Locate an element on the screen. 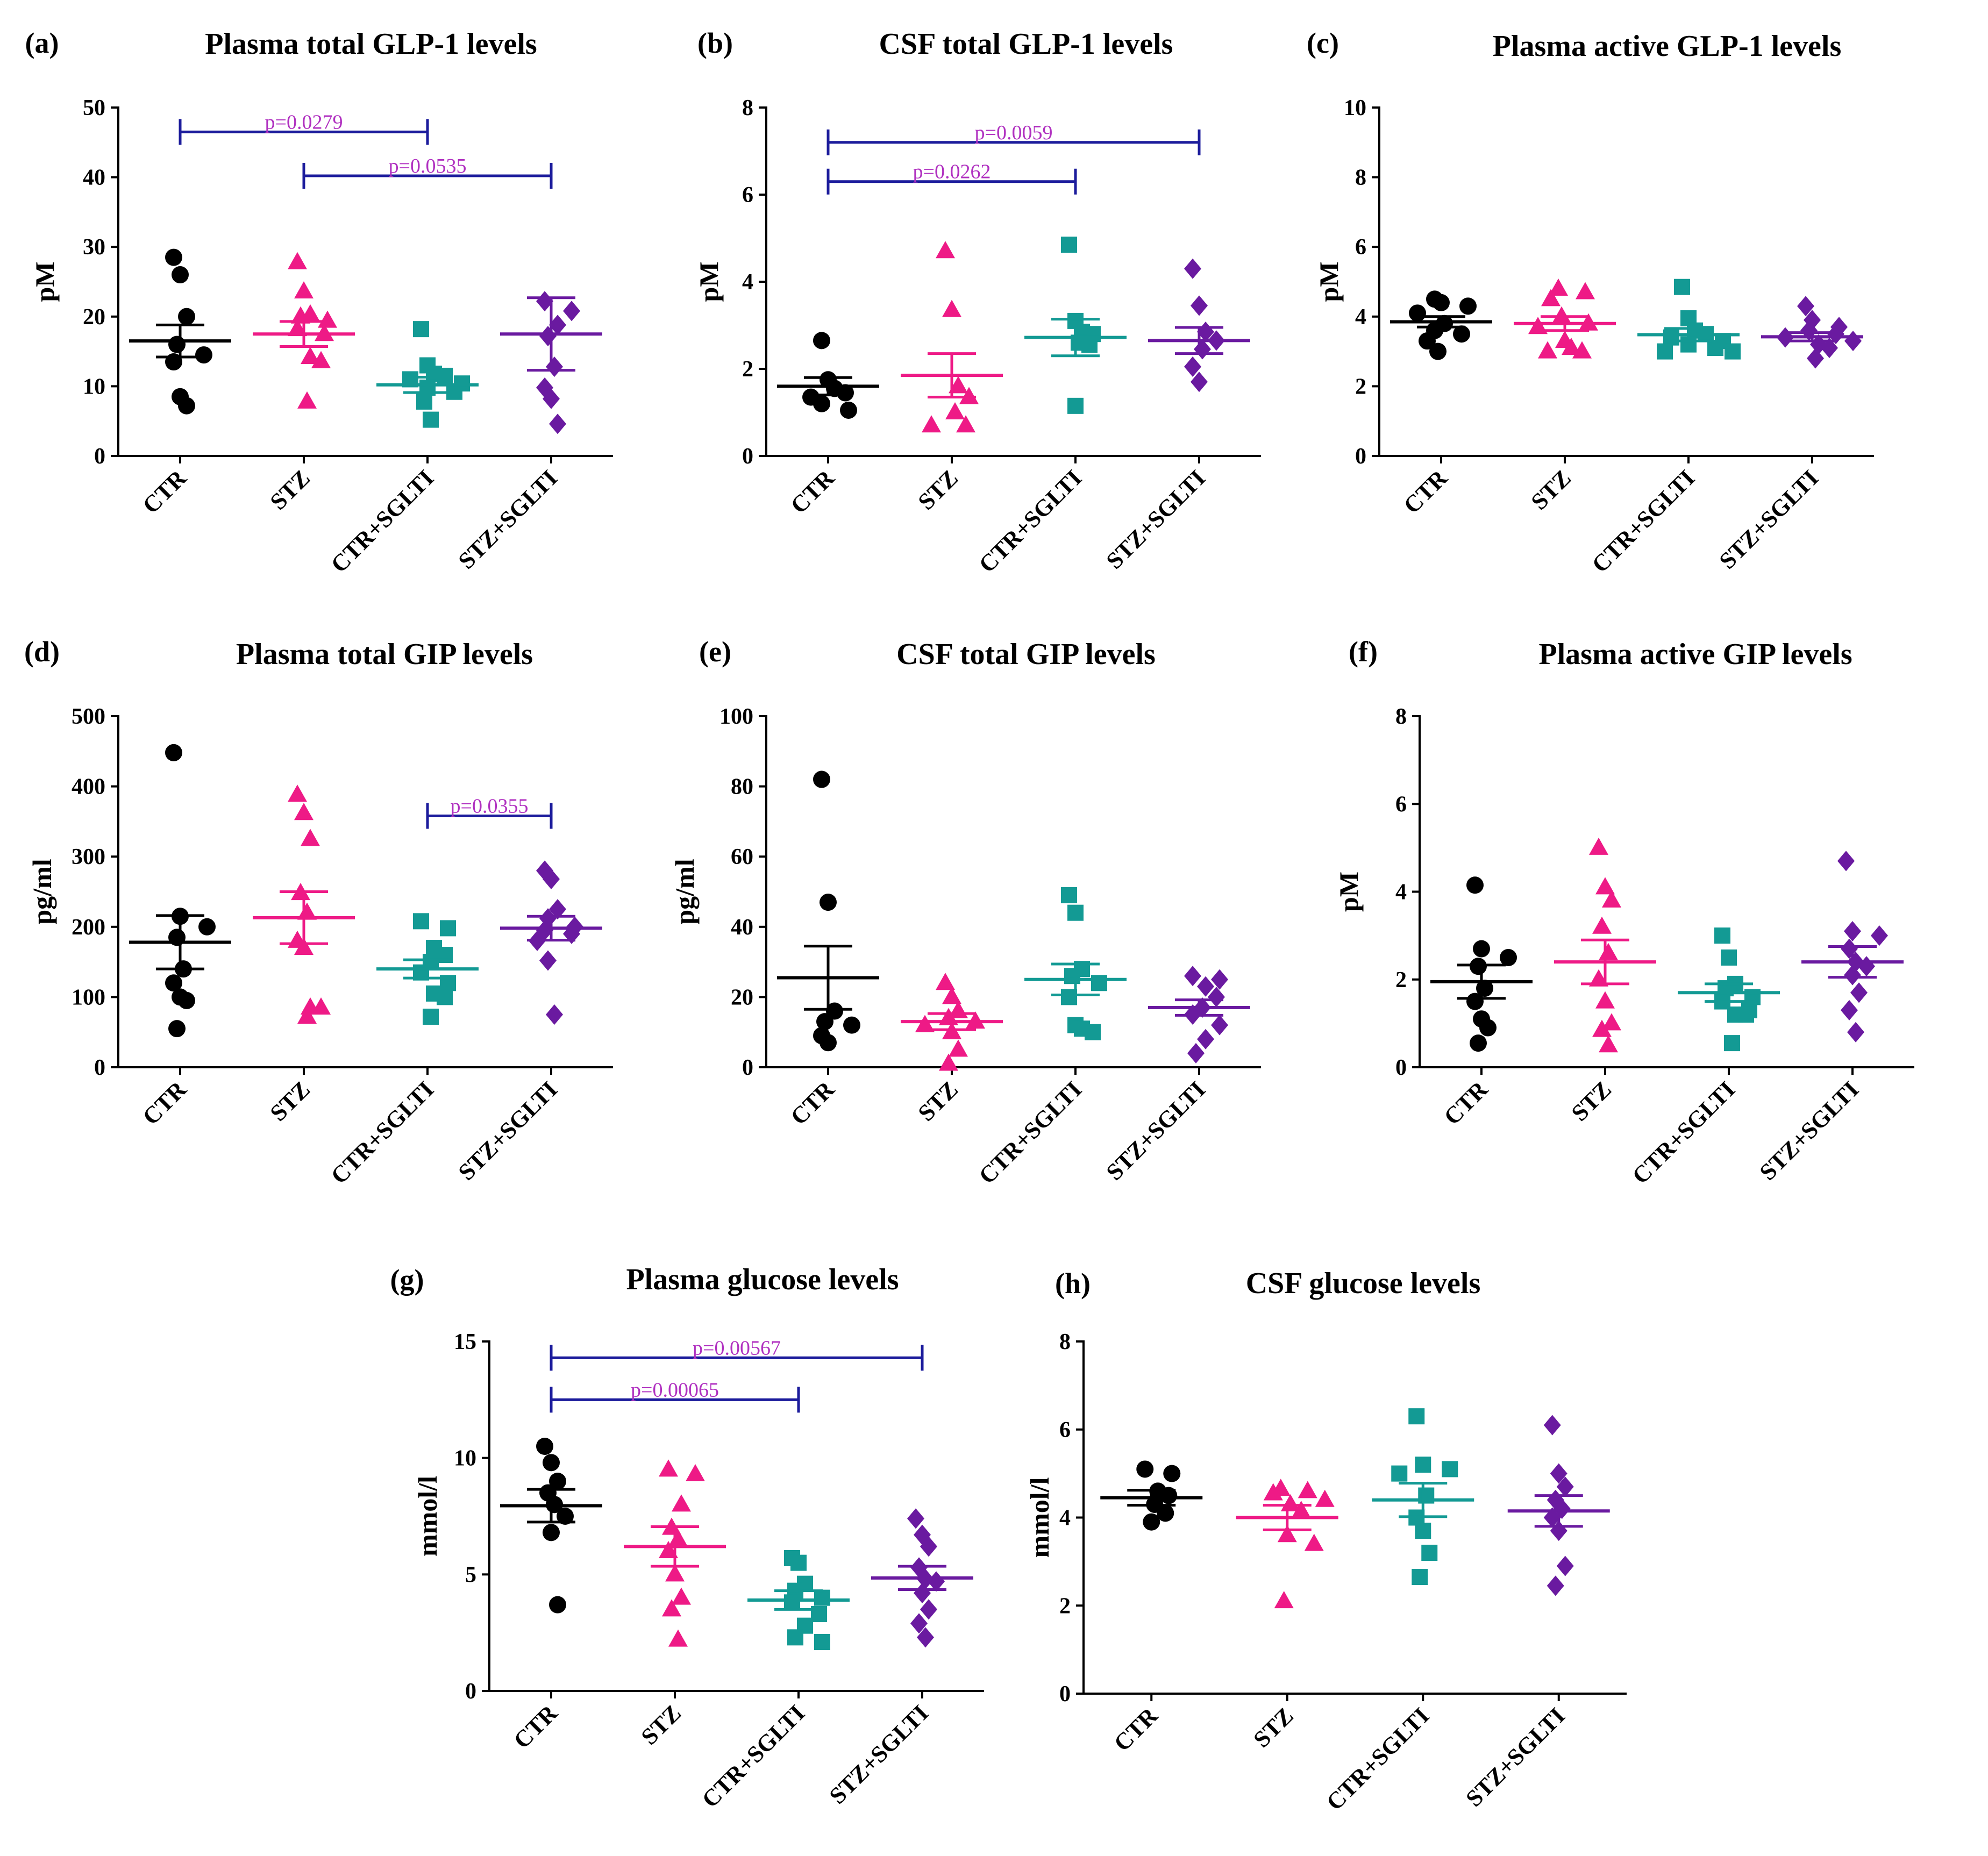  y-tick-label: 40 is located at coordinates (94, 178).